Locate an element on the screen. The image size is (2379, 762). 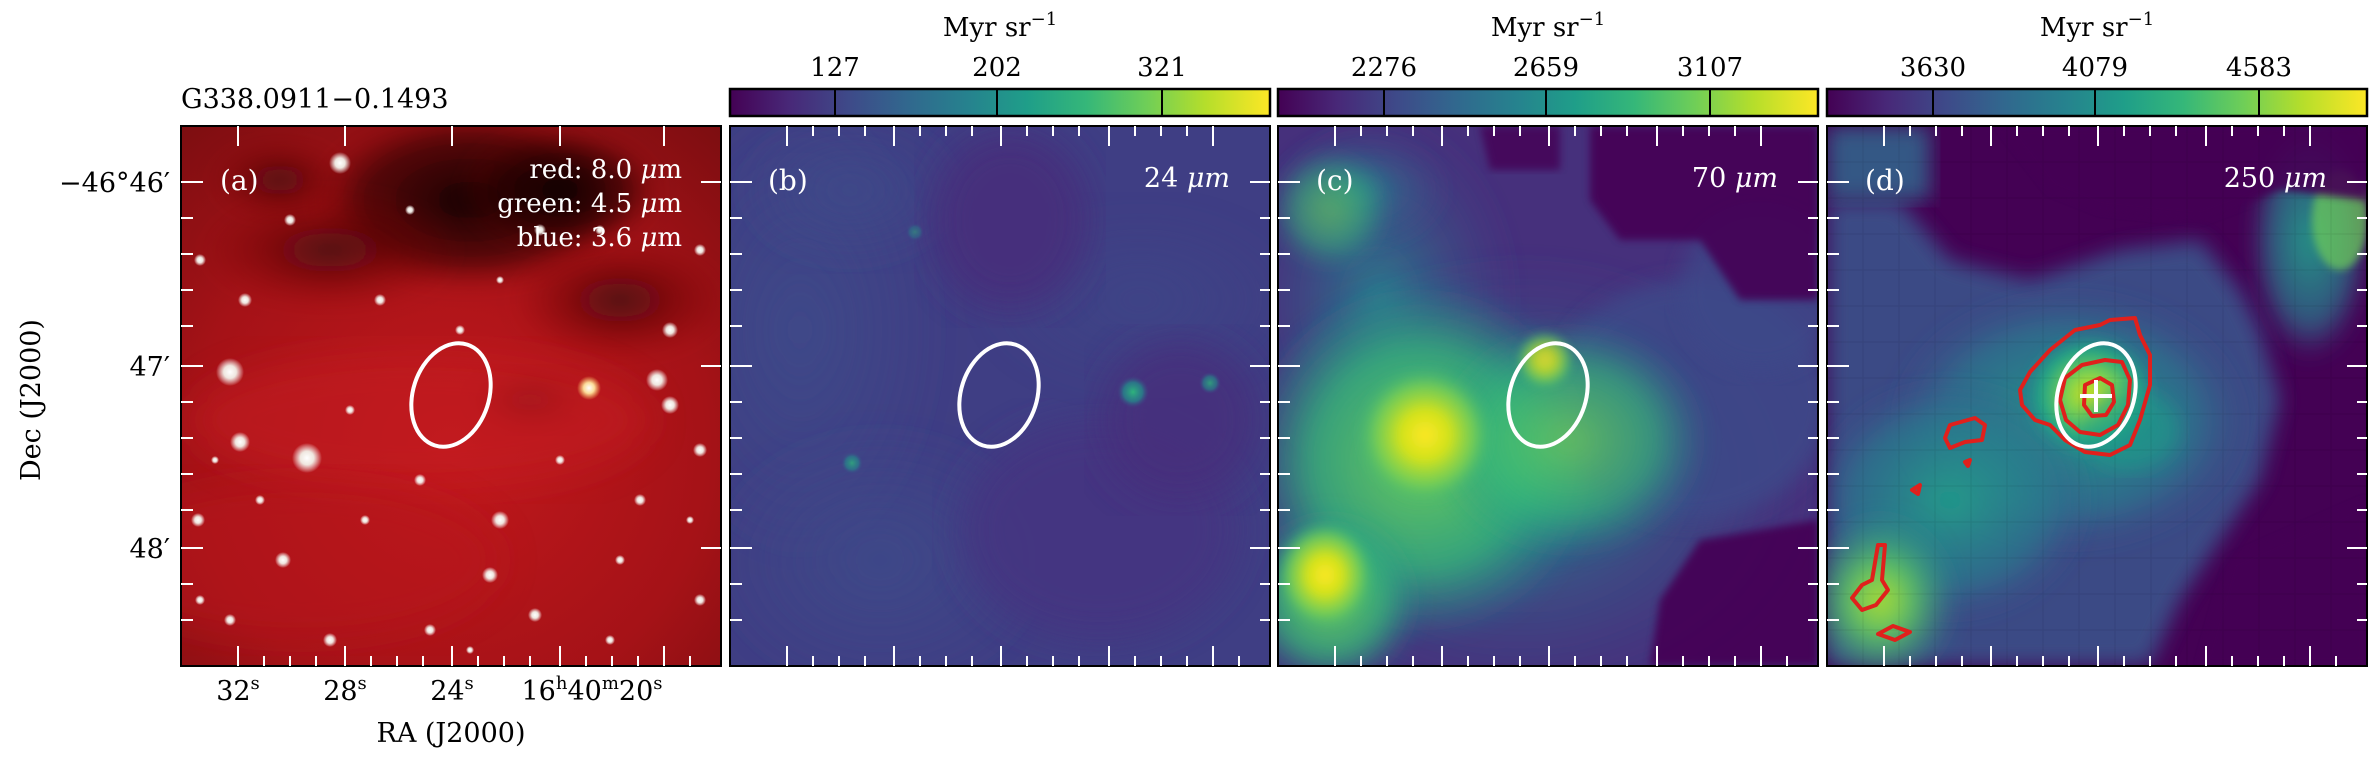
panel-d-peak-cross is located at coordinates (2096, 396).